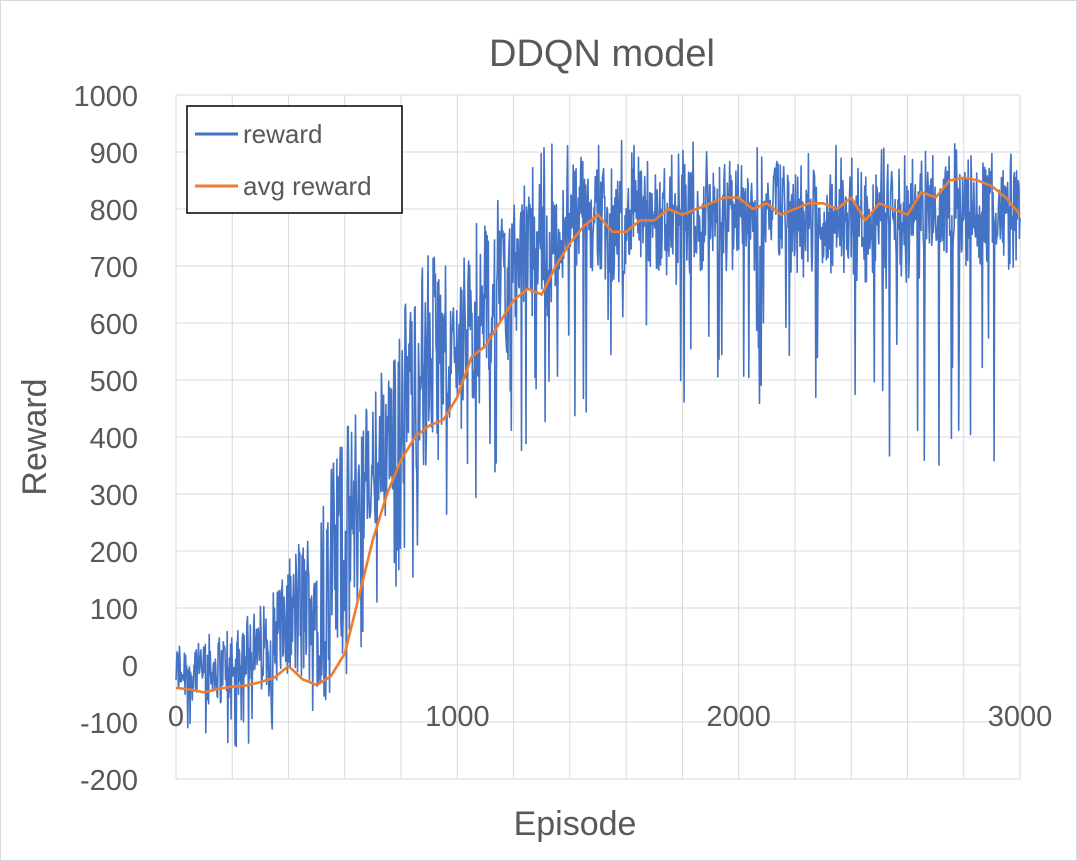  What do you see at coordinates (738, 717) in the screenshot?
I see `x-tick-label: 2000` at bounding box center [738, 717].